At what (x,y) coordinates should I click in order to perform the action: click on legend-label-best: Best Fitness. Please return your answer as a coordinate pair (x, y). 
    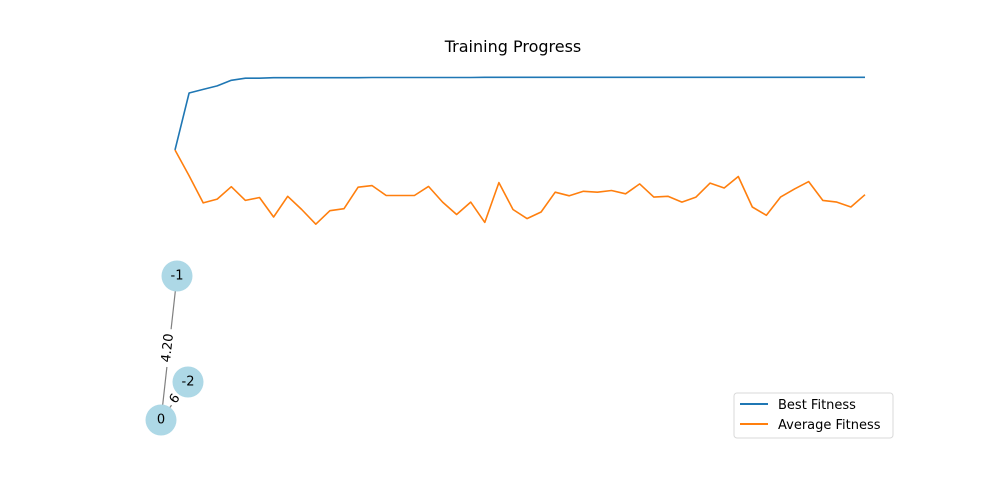
    Looking at the image, I should click on (817, 405).